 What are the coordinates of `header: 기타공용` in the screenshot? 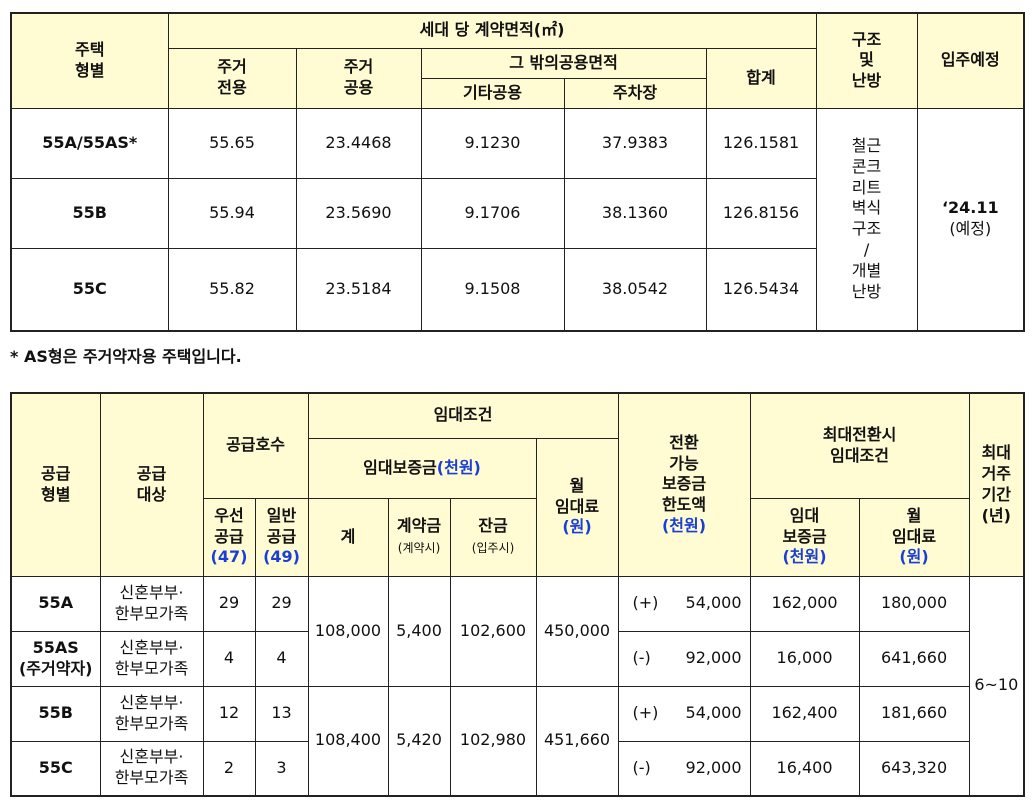 It's located at (492, 93).